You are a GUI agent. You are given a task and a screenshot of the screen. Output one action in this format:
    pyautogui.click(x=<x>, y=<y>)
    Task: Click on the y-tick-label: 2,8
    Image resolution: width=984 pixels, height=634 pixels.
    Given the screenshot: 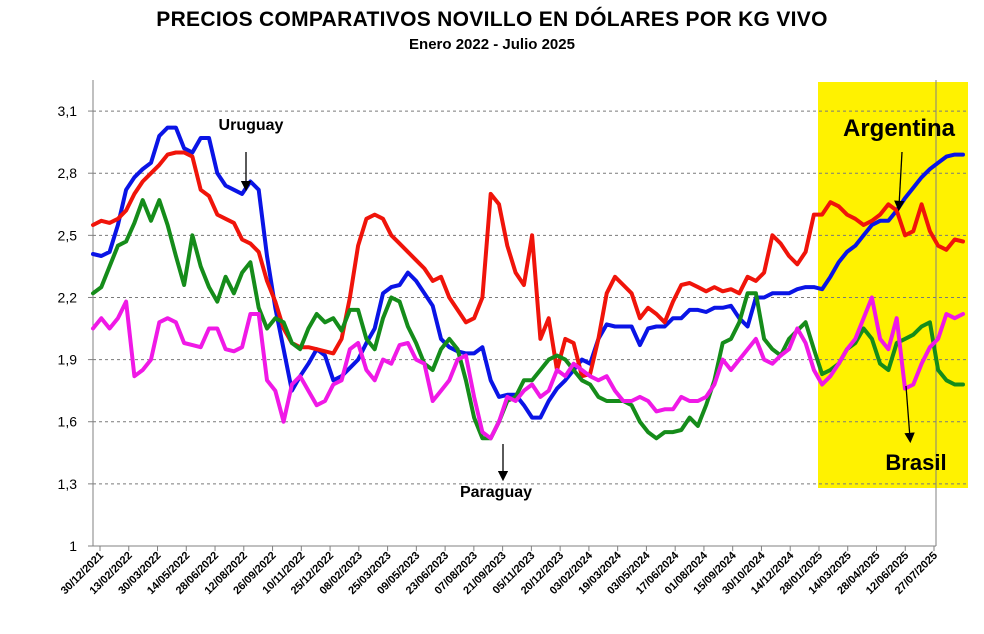 What is the action you would take?
    pyautogui.click(x=68, y=173)
    